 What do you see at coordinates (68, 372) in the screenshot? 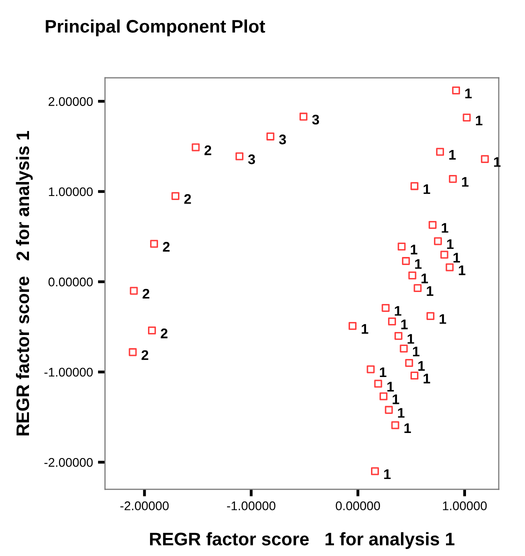
I see `y-tick-label: -1.00000` at bounding box center [68, 372].